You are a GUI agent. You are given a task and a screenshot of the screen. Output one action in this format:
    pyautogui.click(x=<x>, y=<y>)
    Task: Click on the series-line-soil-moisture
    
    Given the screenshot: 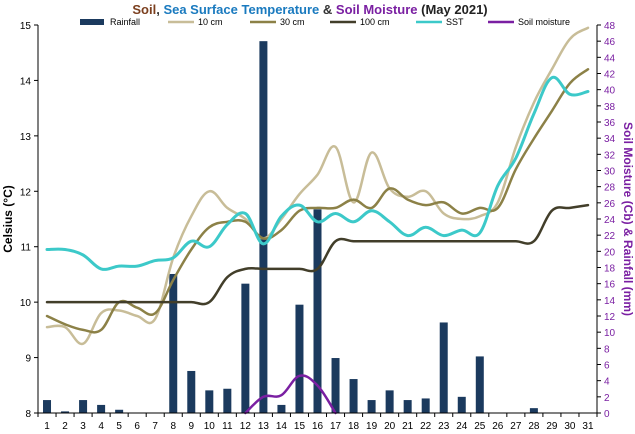 What is the action you would take?
    pyautogui.click(x=290, y=394)
    